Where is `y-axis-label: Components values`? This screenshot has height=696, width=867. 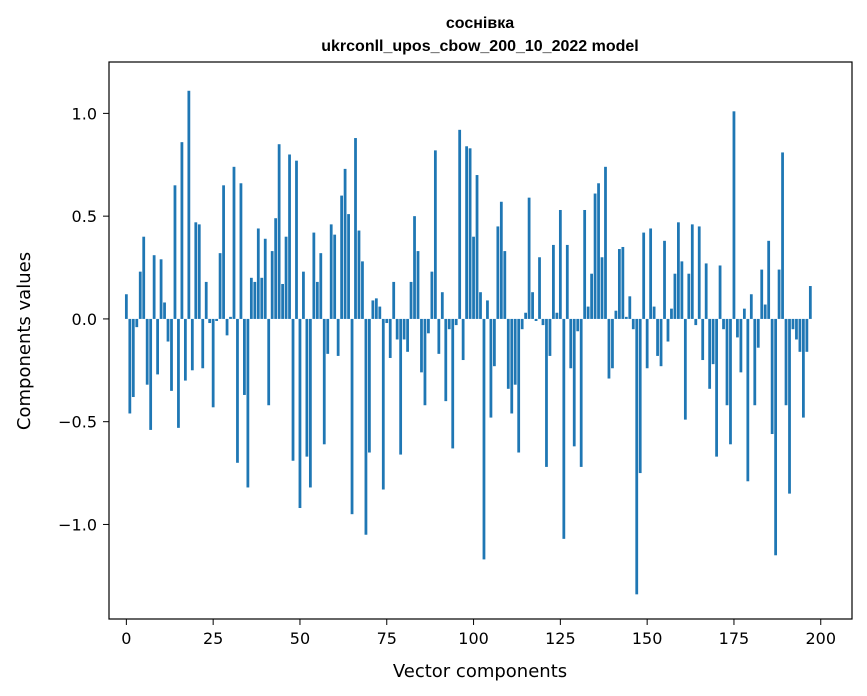
y-axis-label: Components values is located at coordinates (24, 341).